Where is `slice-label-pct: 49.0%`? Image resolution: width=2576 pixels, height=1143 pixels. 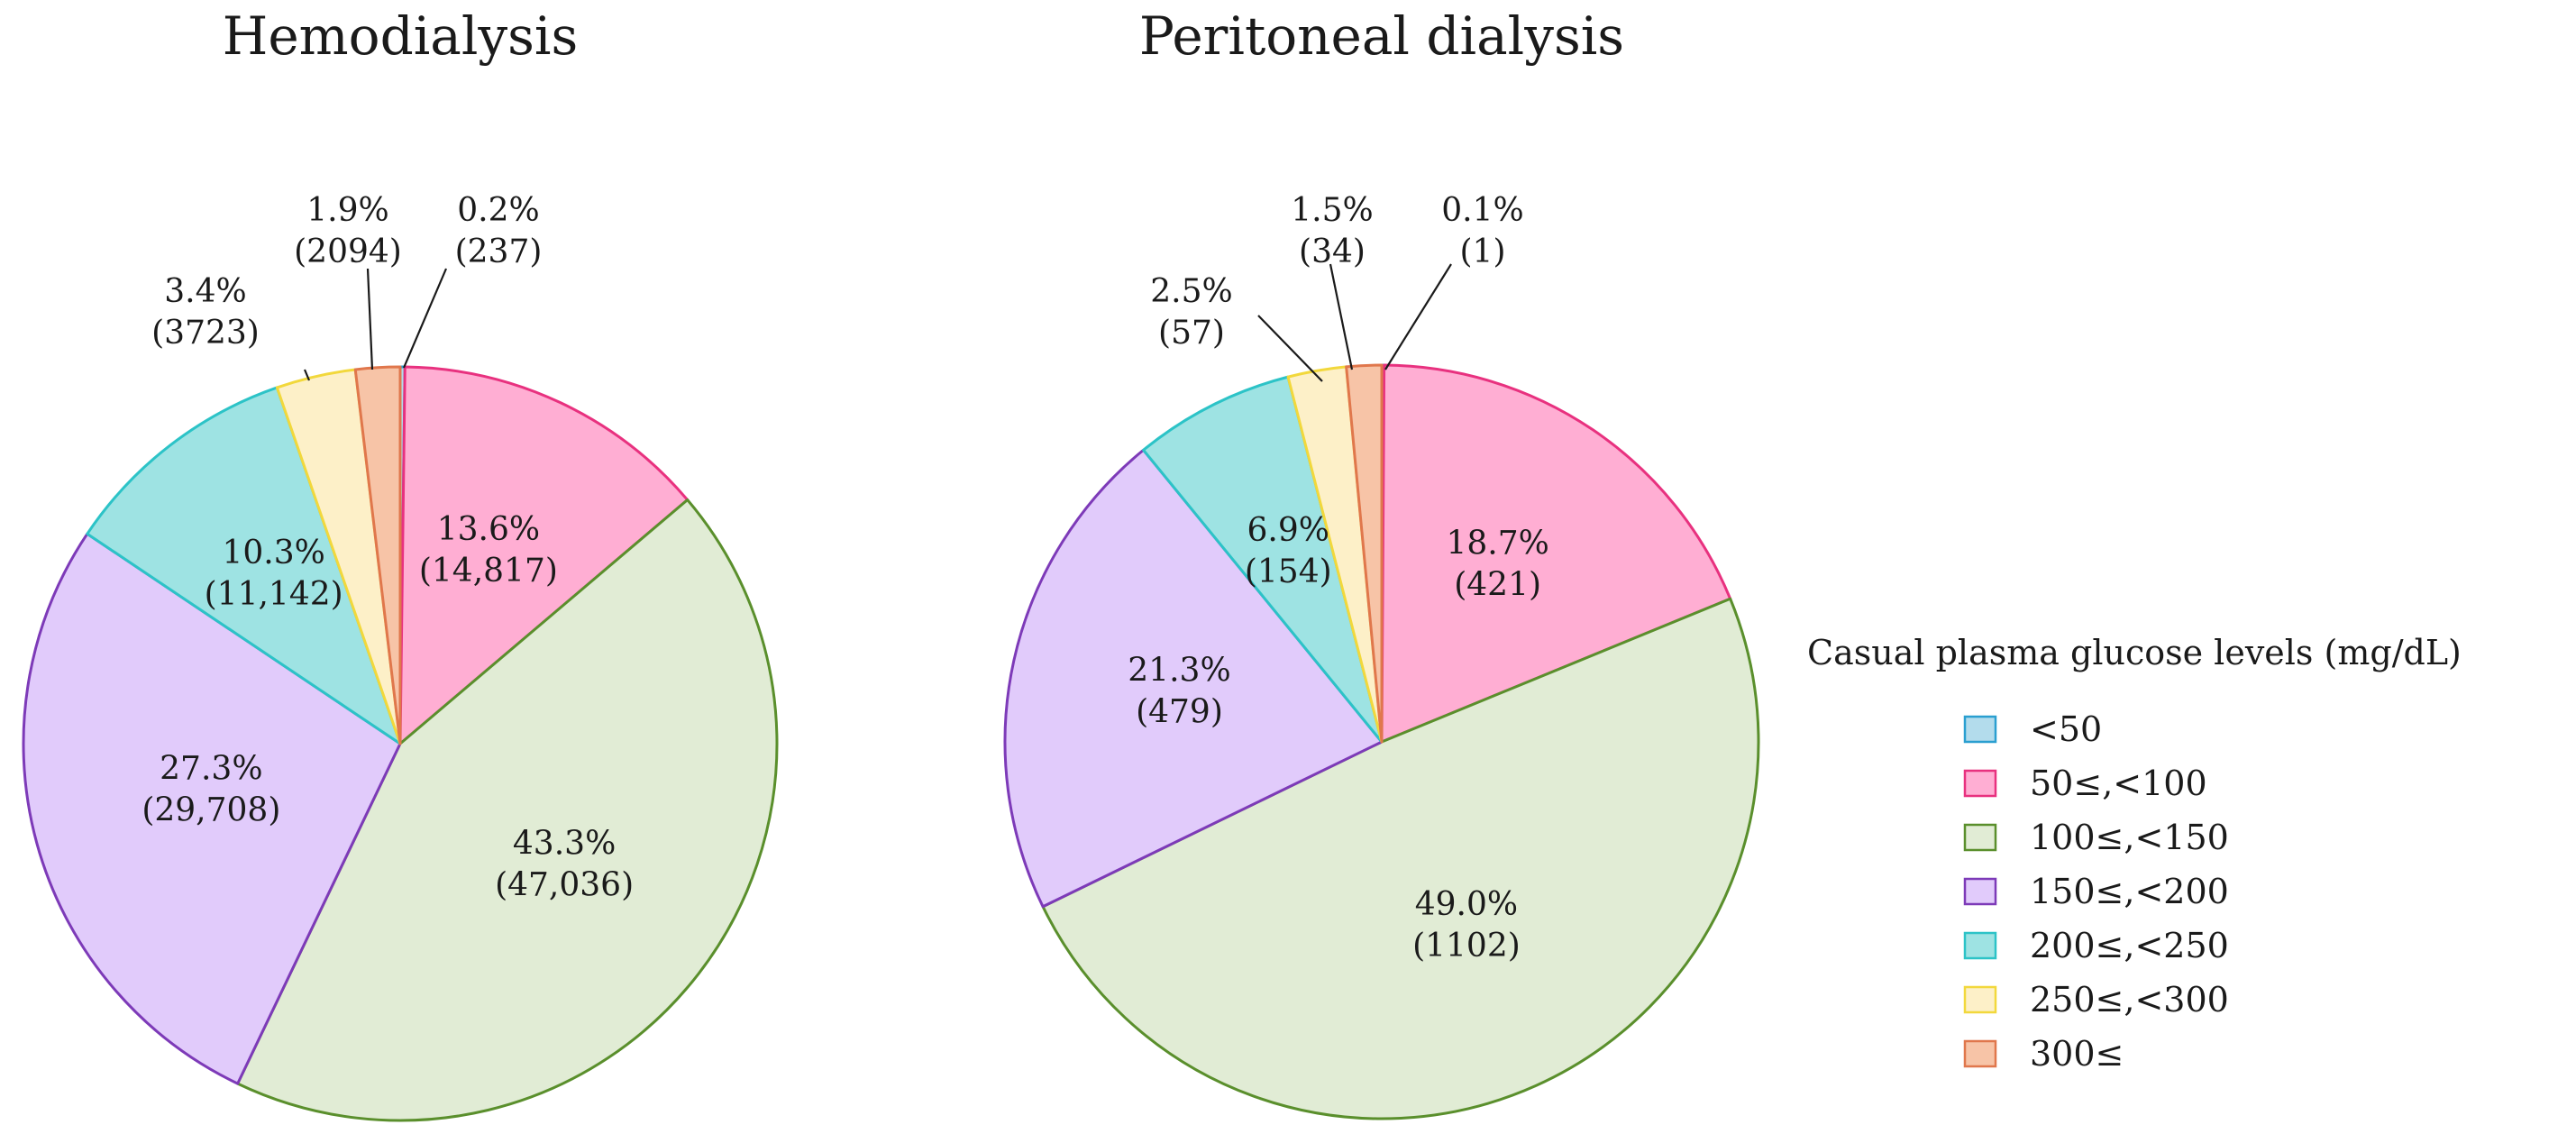 slice-label-pct: 49.0% is located at coordinates (1466, 904).